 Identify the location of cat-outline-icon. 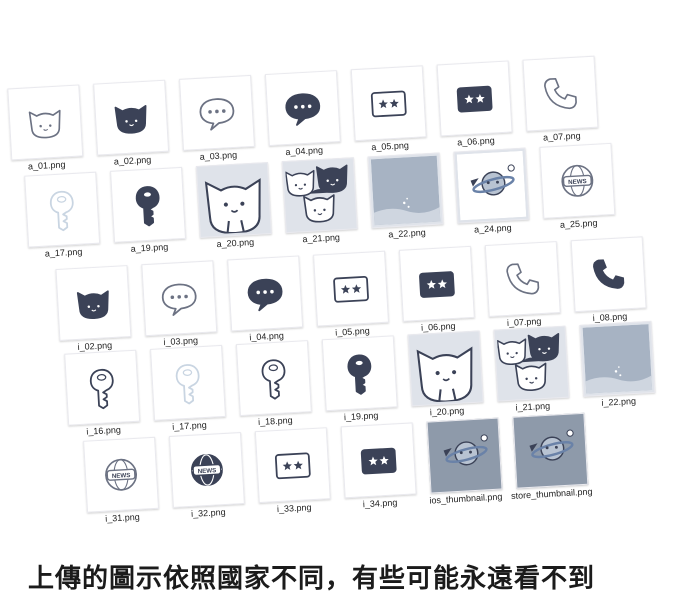
(44, 124).